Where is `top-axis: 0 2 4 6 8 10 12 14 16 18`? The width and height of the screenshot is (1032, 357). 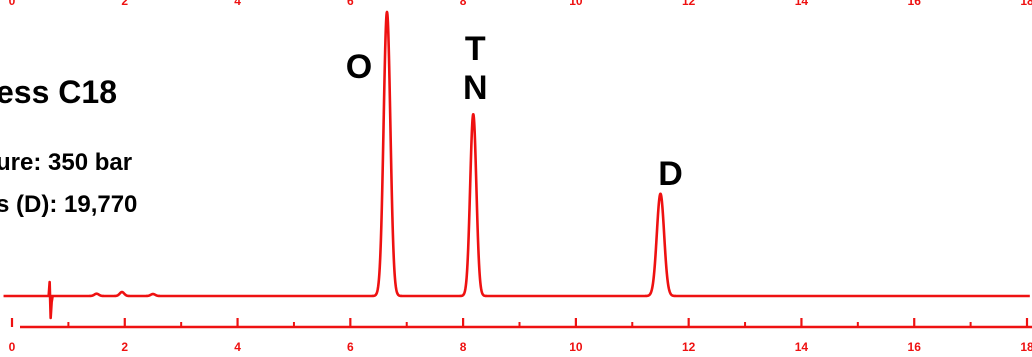 top-axis: 0 2 4 6 8 10 12 14 16 18 is located at coordinates (520, 4).